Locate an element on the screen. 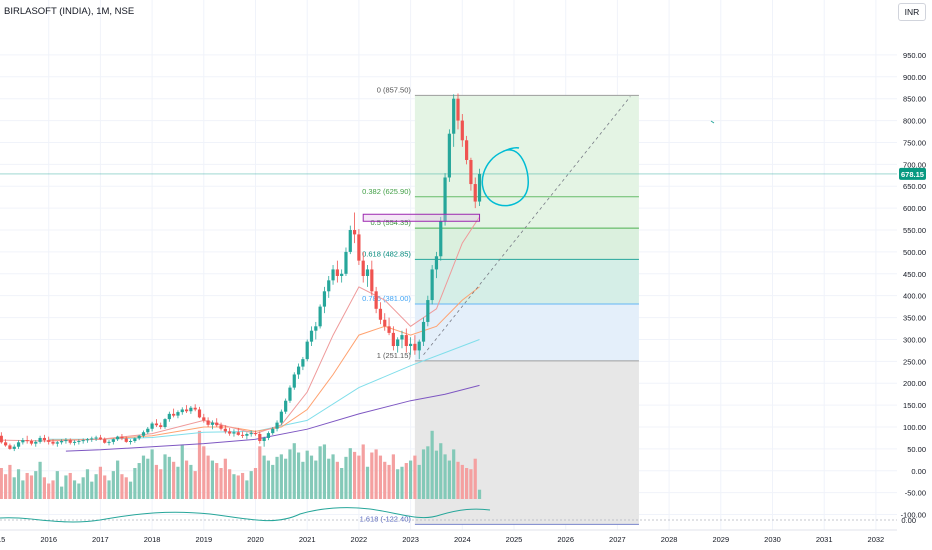  time-tick-label: 2023 is located at coordinates (410, 539).